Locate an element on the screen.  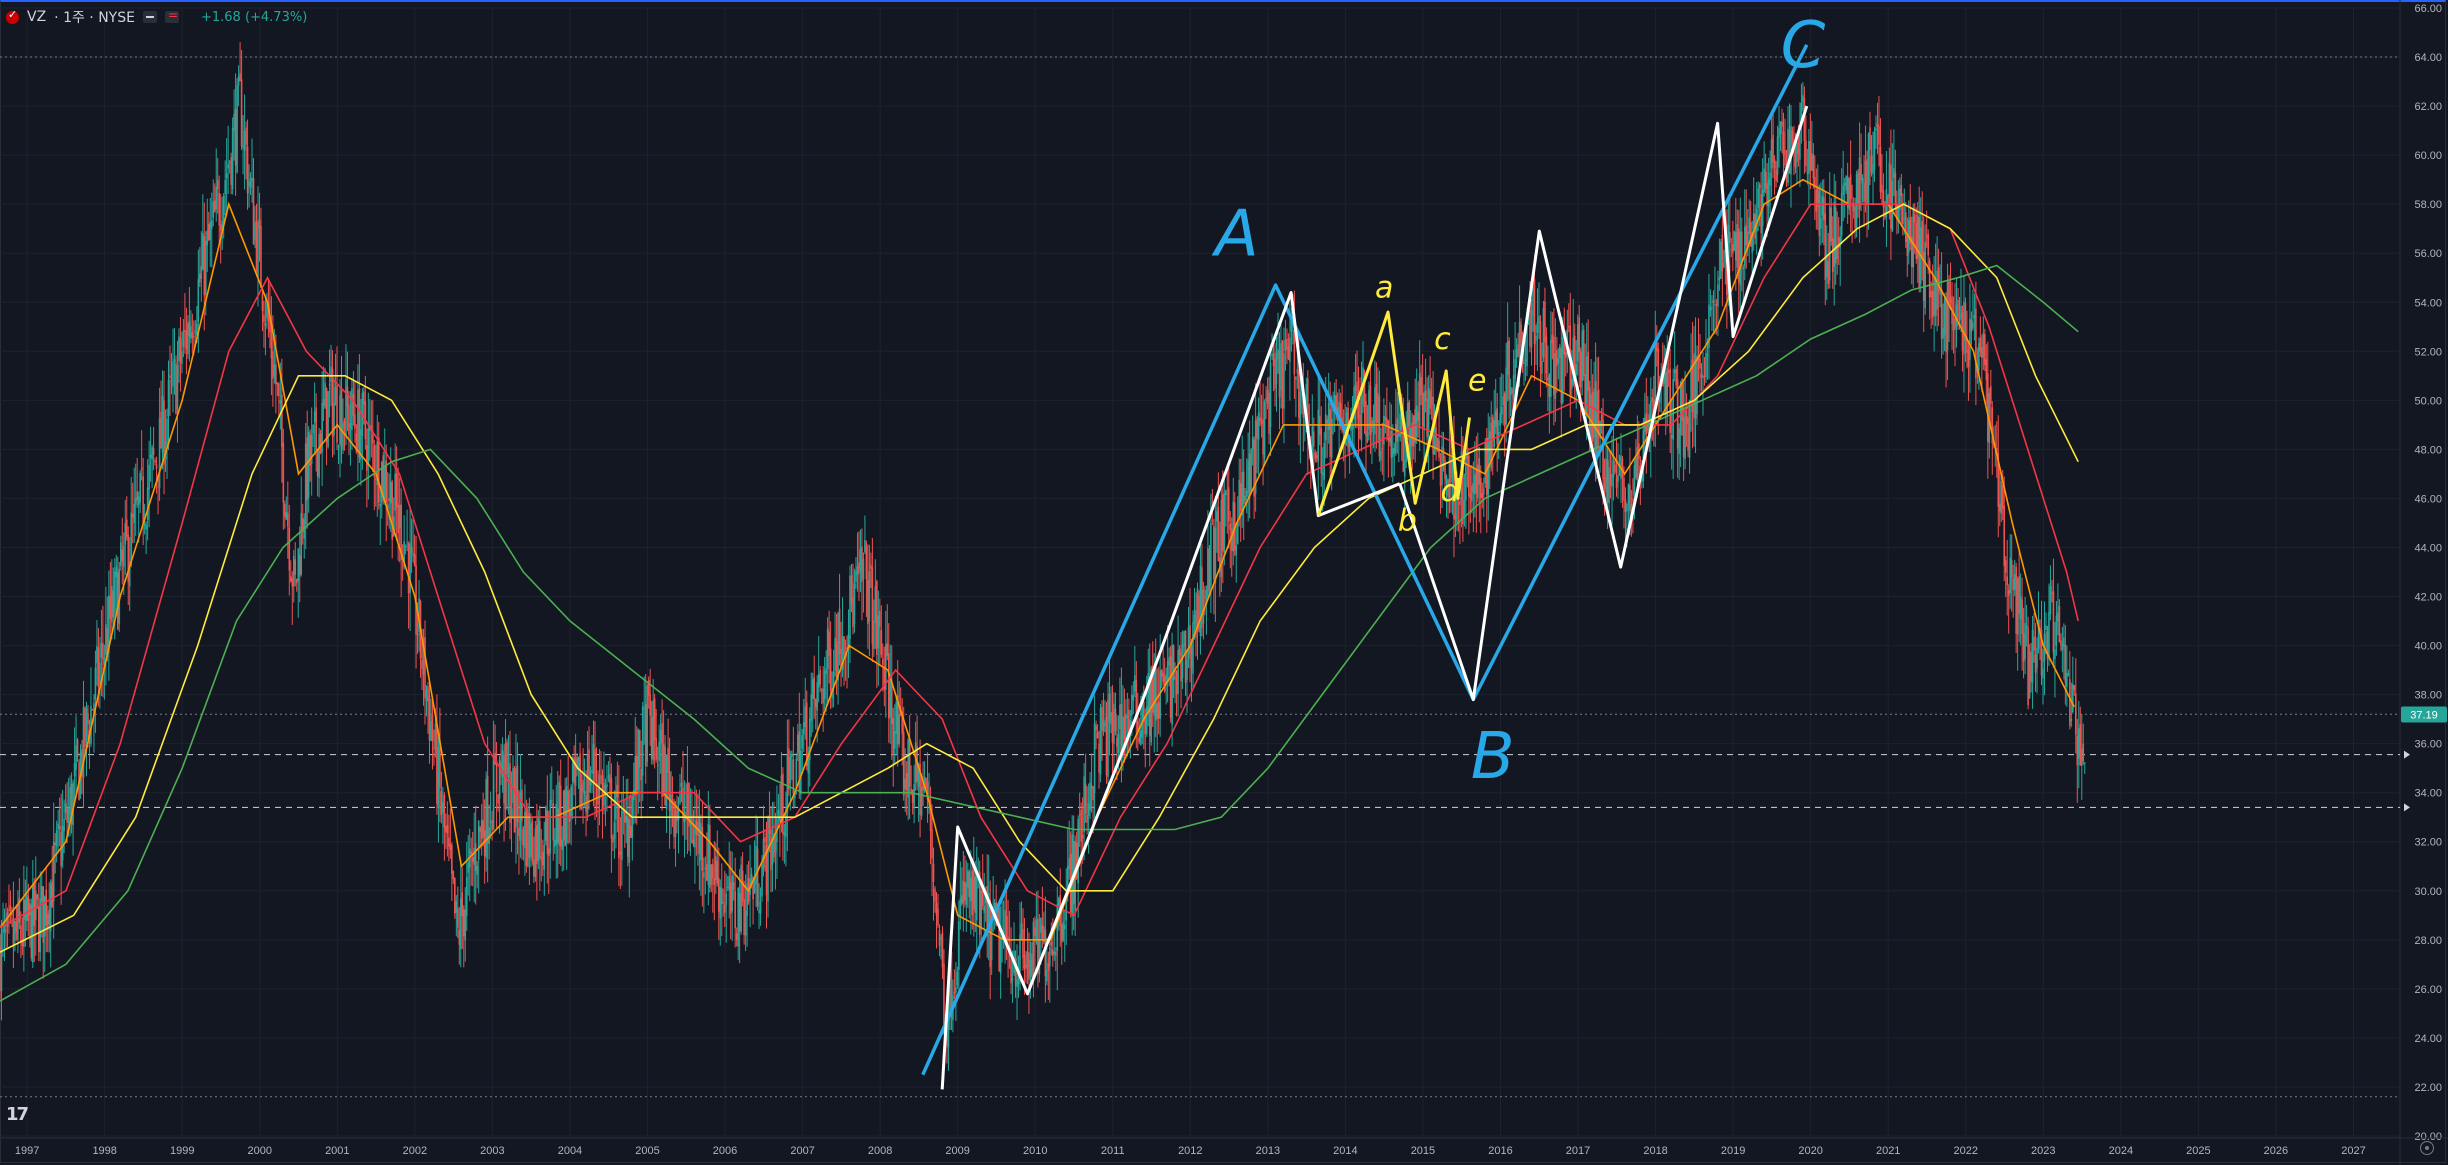
interval-label: · 1주 · NYSE is located at coordinates (94, 18).